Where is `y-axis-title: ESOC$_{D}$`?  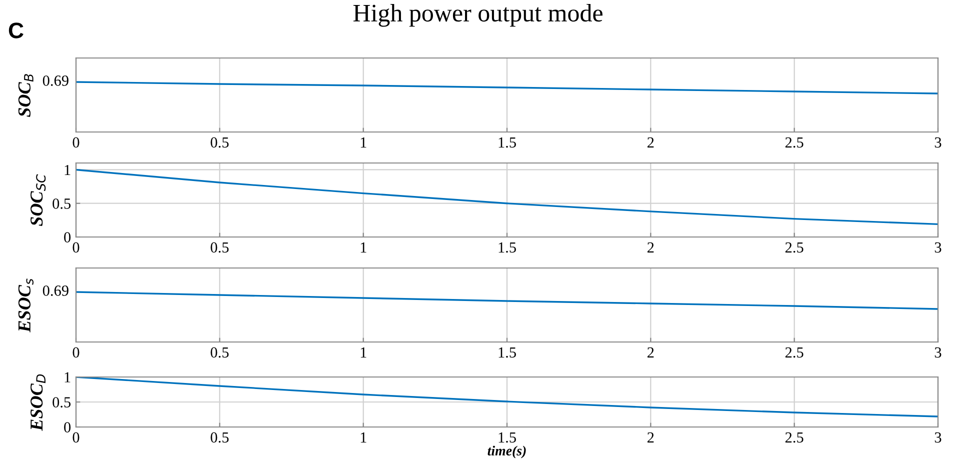 y-axis-title: ESOC$_{D}$ is located at coordinates (38, 402).